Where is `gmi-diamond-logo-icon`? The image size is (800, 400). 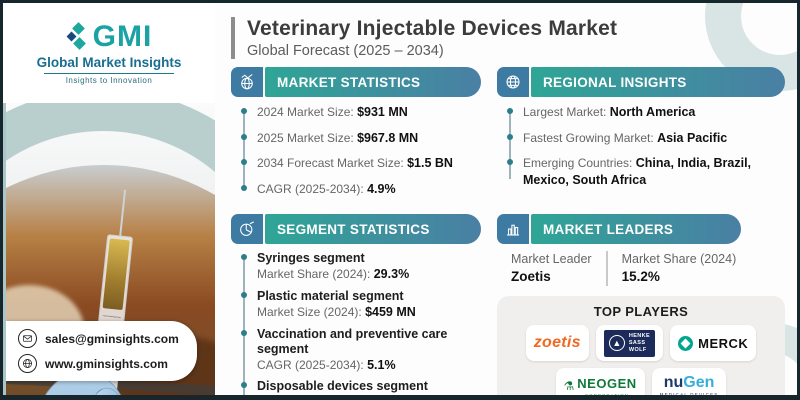
gmi-diamond-logo-icon is located at coordinates (77, 36).